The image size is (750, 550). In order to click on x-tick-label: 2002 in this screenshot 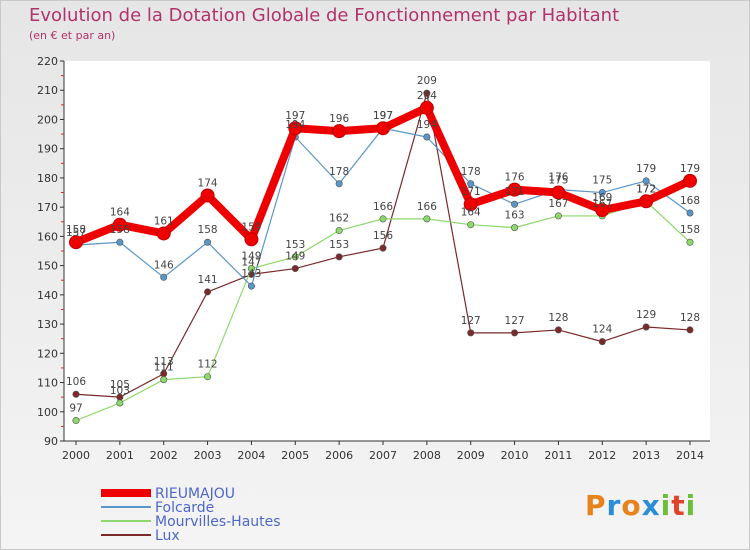, I will do `click(164, 455)`.